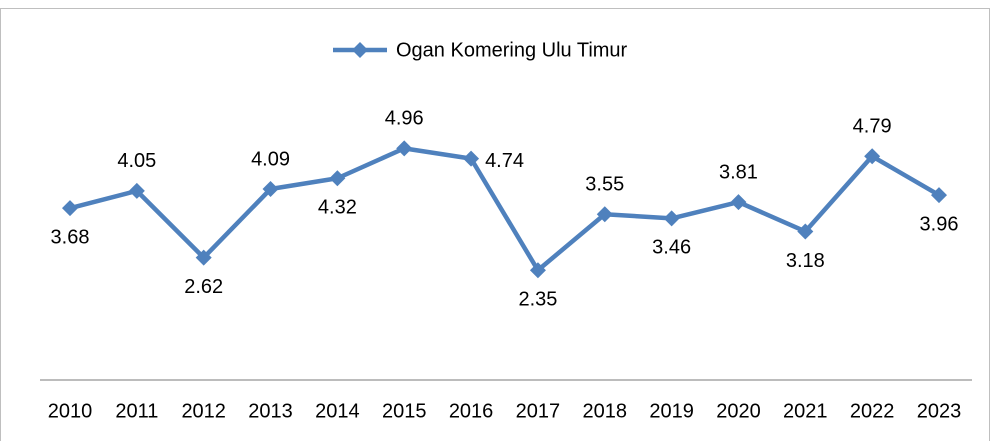  What do you see at coordinates (360, 50) in the screenshot?
I see `legend-marker` at bounding box center [360, 50].